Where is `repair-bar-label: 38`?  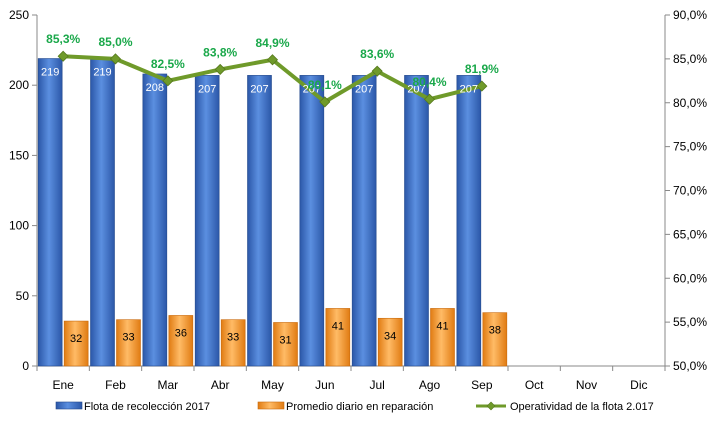 repair-bar-label: 38 is located at coordinates (495, 331).